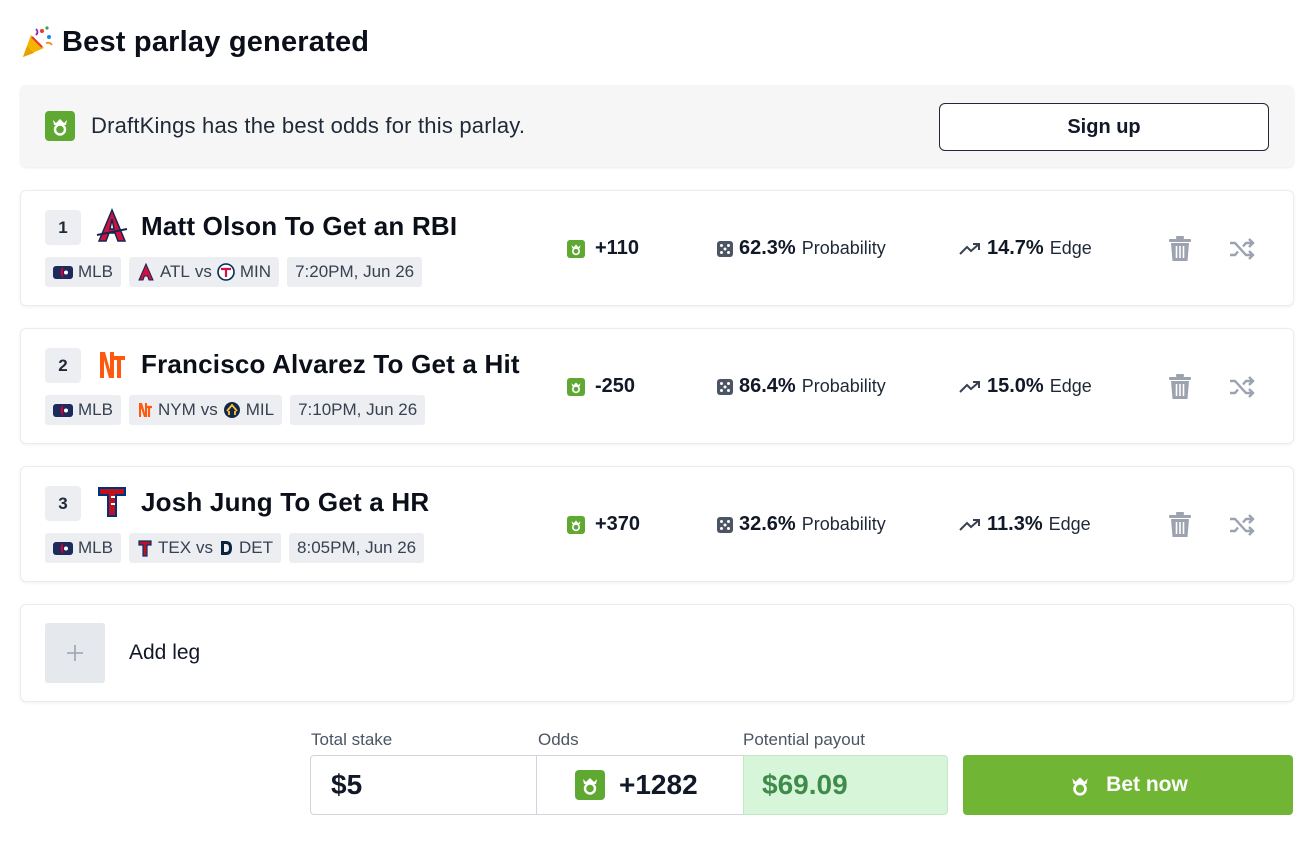 Image resolution: width=1312 pixels, height=842 pixels. What do you see at coordinates (285, 502) in the screenshot?
I see `leg-title: Josh Jung To Get a HR` at bounding box center [285, 502].